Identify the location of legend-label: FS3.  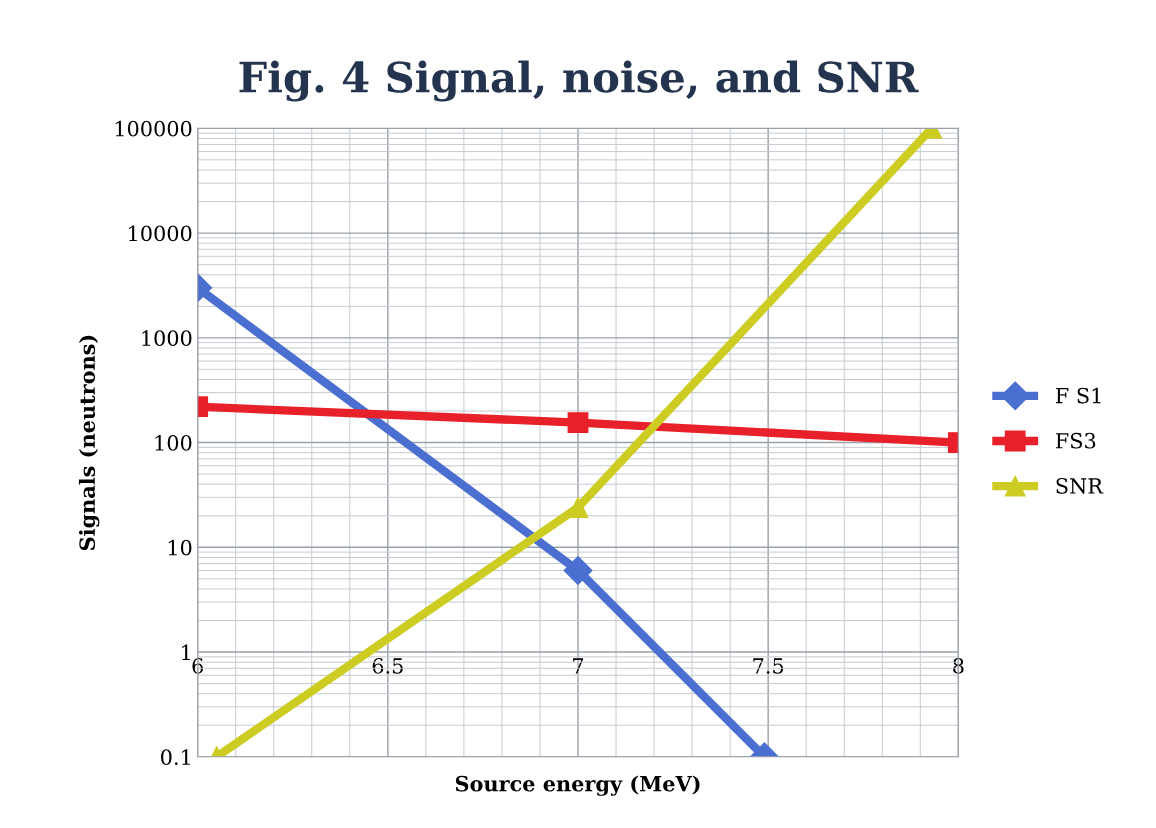
(1075, 440).